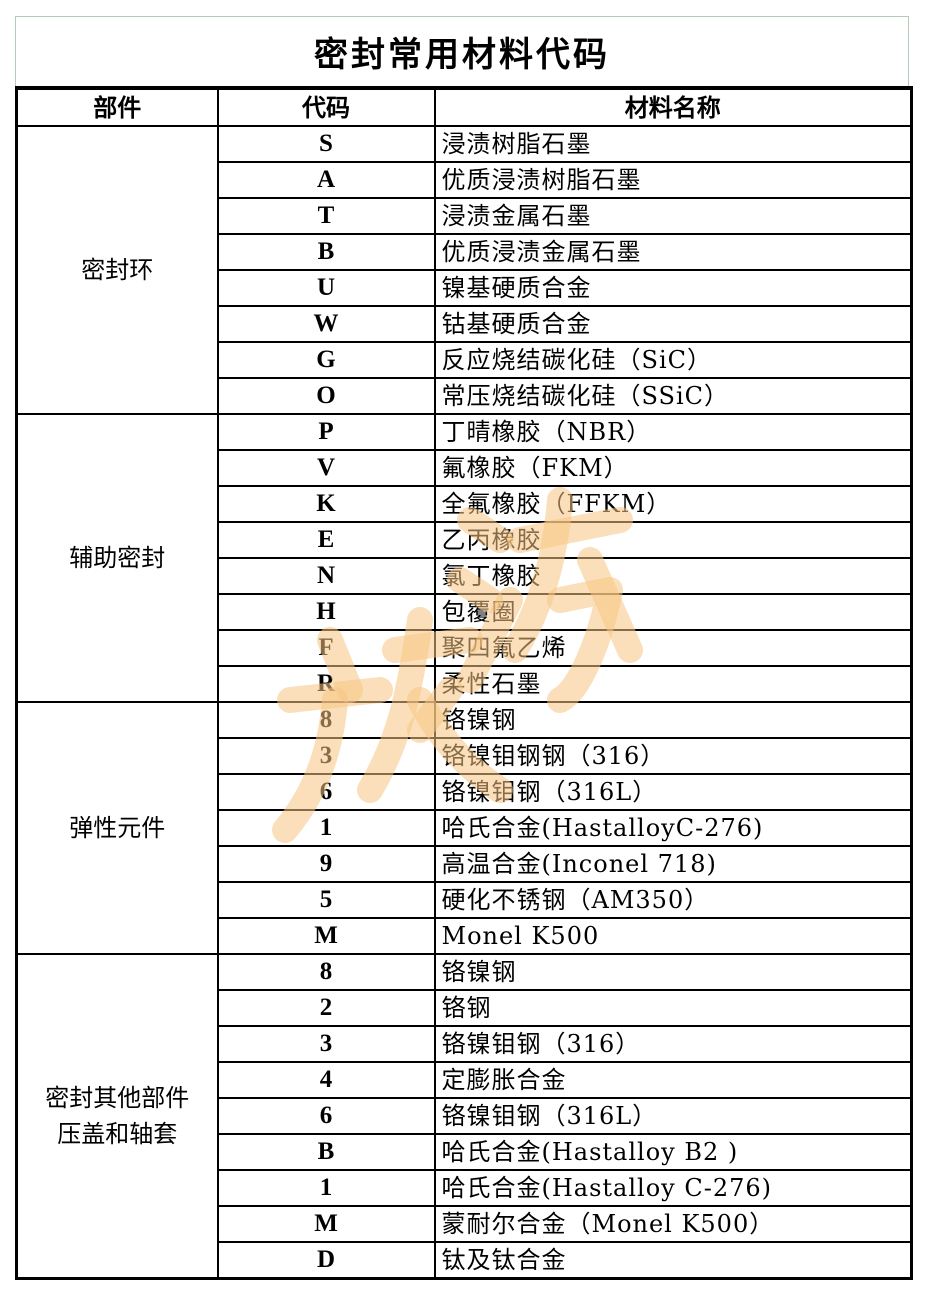 The width and height of the screenshot is (926, 1294). I want to click on title-cell: 密封常用材料代码, so click(462, 51).